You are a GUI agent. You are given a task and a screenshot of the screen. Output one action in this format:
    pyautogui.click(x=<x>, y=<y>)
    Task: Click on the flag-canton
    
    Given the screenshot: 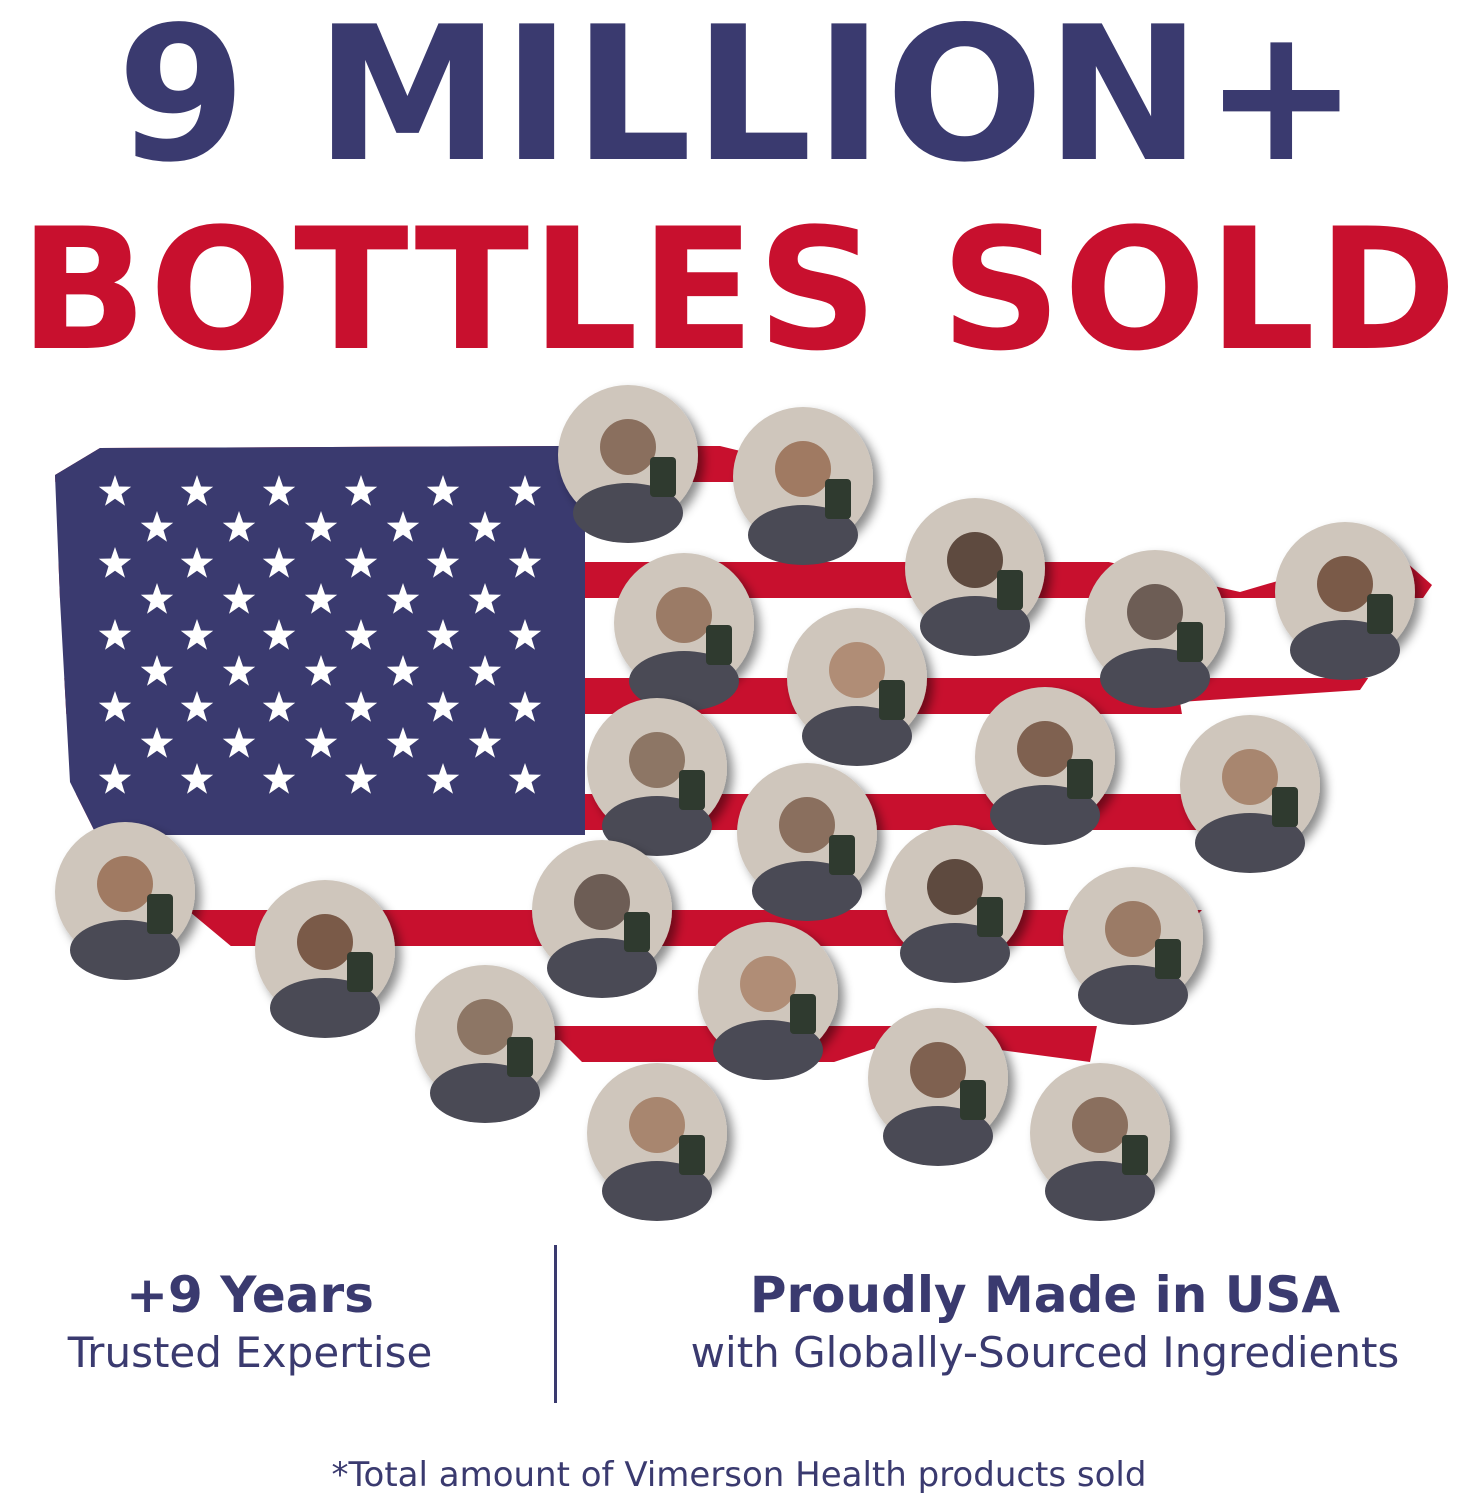 What is the action you would take?
    pyautogui.click(x=320, y=640)
    